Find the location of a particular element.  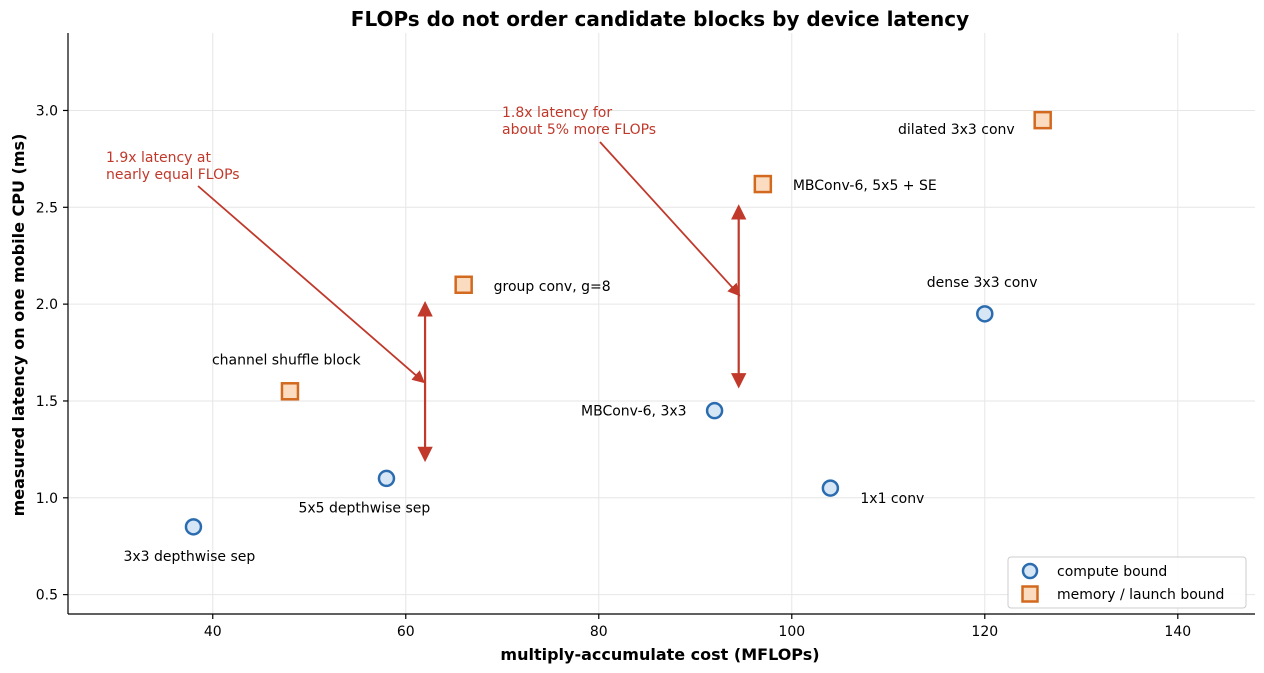

y-tick-label: 3.0 is located at coordinates (47, 111).